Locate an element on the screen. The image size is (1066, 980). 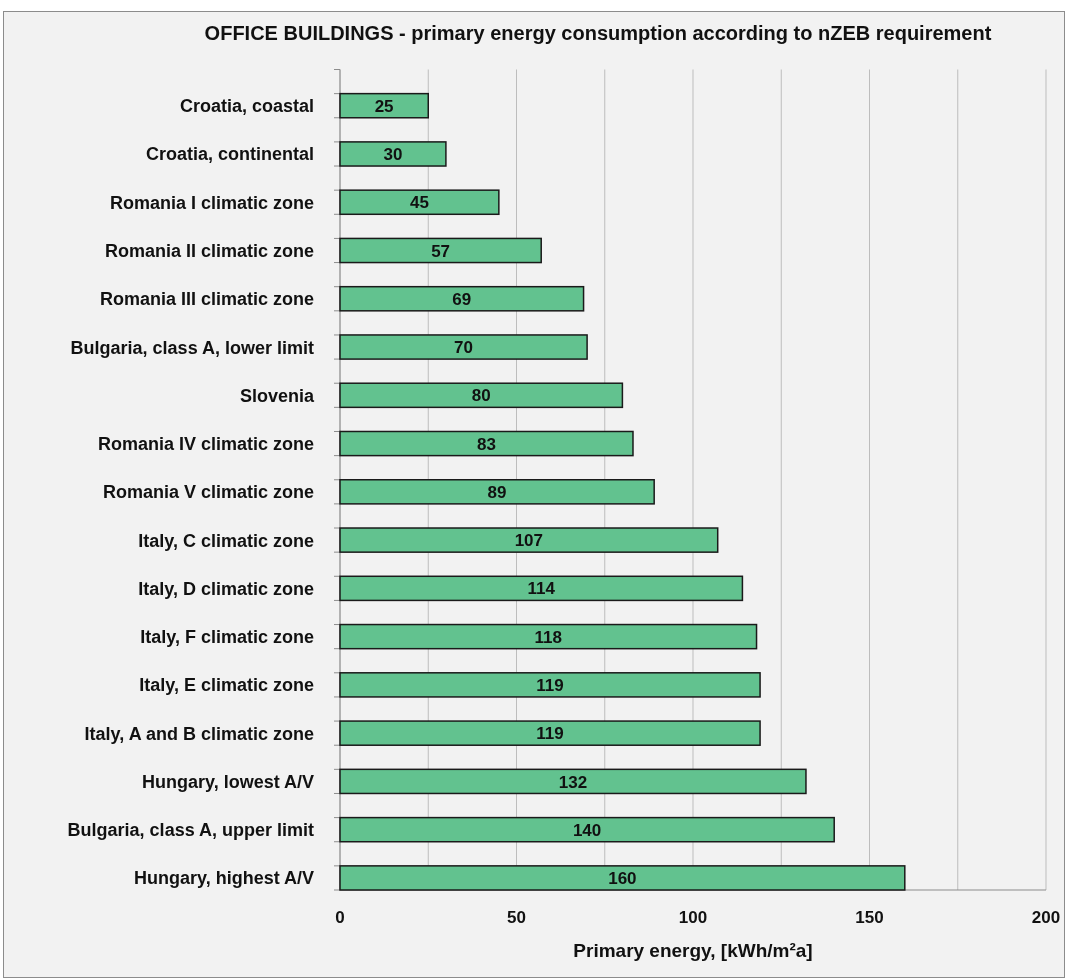
data-label: 70 is located at coordinates (464, 348).